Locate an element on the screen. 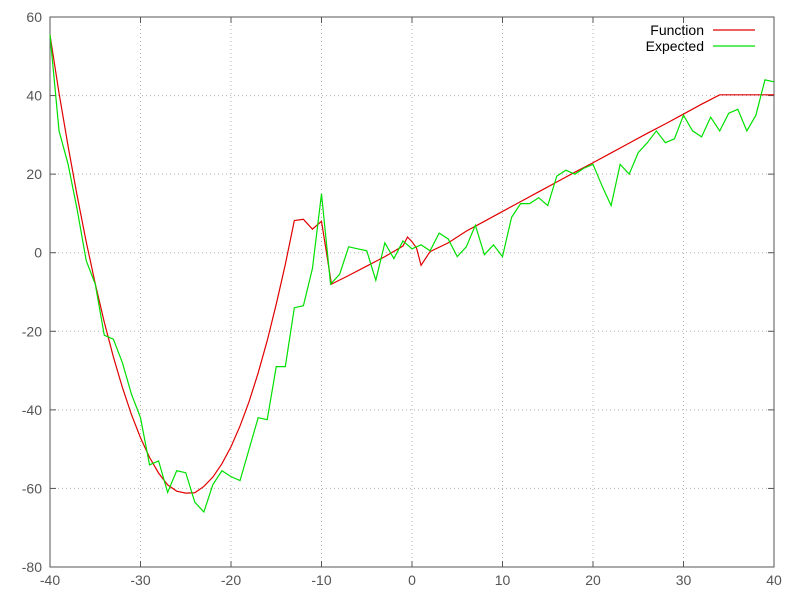 Image resolution: width=800 pixels, height=600 pixels. x-tick-label: 0 is located at coordinates (412, 580).